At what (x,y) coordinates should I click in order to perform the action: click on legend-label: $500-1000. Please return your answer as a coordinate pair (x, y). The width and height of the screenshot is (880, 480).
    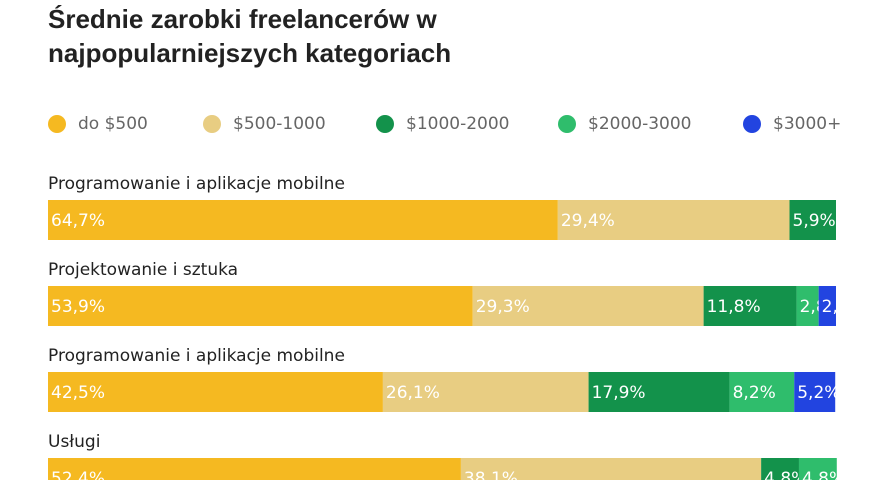
    Looking at the image, I should click on (279, 124).